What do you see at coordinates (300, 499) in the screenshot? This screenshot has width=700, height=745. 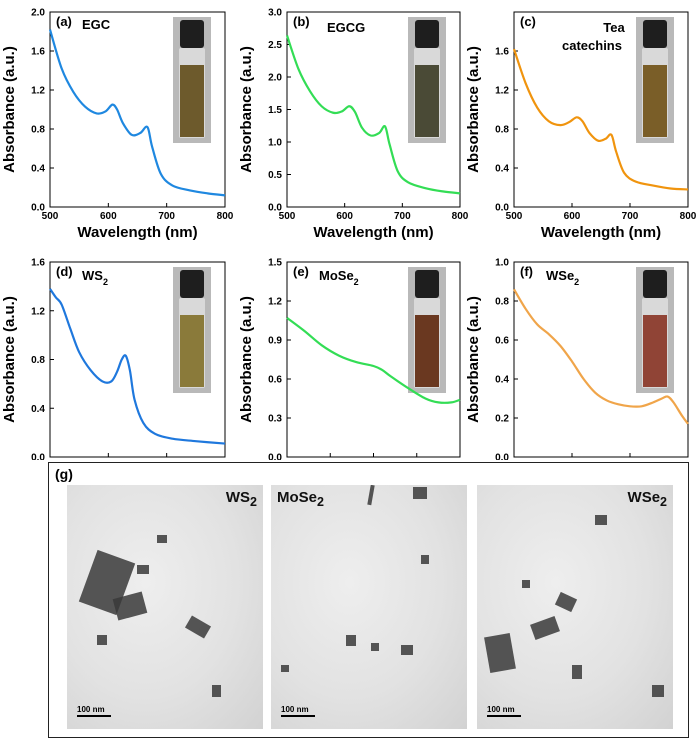 I see `tem-label-mose2: MoSe2` at bounding box center [300, 499].